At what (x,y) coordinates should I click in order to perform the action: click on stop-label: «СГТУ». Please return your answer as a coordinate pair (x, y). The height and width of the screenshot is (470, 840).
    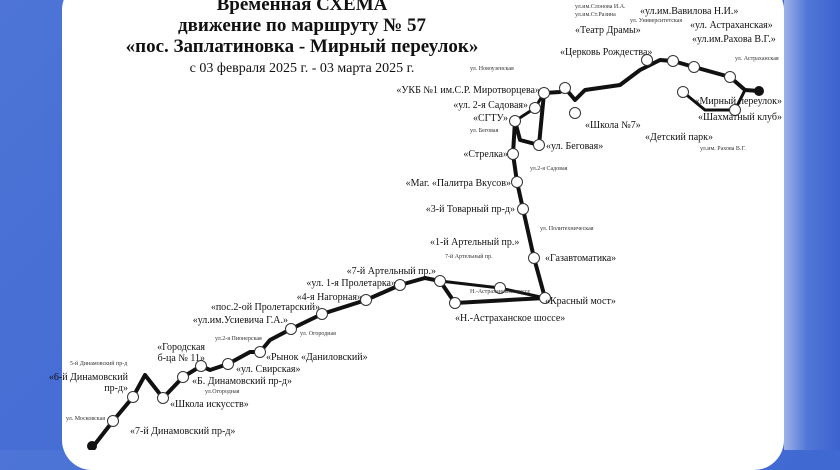
    Looking at the image, I should click on (490, 118).